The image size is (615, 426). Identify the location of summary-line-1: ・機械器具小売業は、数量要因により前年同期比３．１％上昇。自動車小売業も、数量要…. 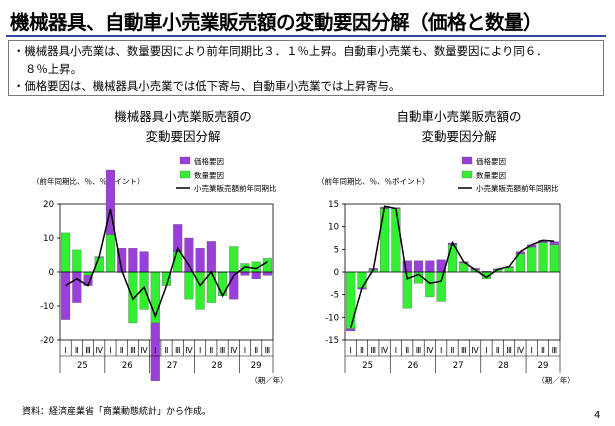
(280, 51).